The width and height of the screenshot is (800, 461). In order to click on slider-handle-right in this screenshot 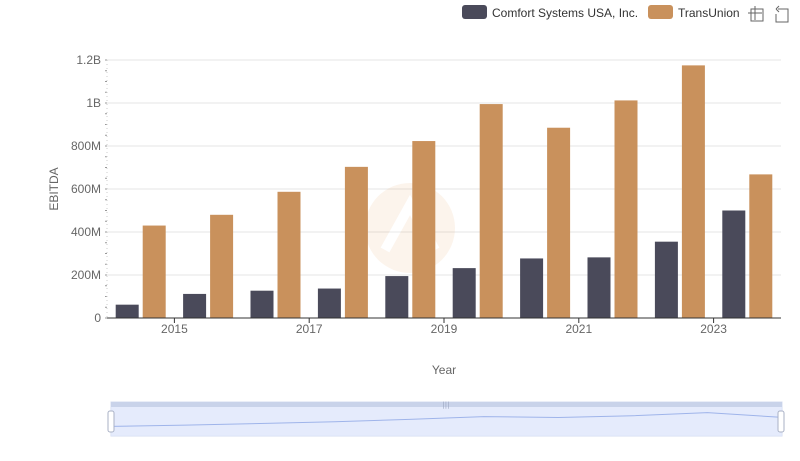, I will do `click(781, 421)`.